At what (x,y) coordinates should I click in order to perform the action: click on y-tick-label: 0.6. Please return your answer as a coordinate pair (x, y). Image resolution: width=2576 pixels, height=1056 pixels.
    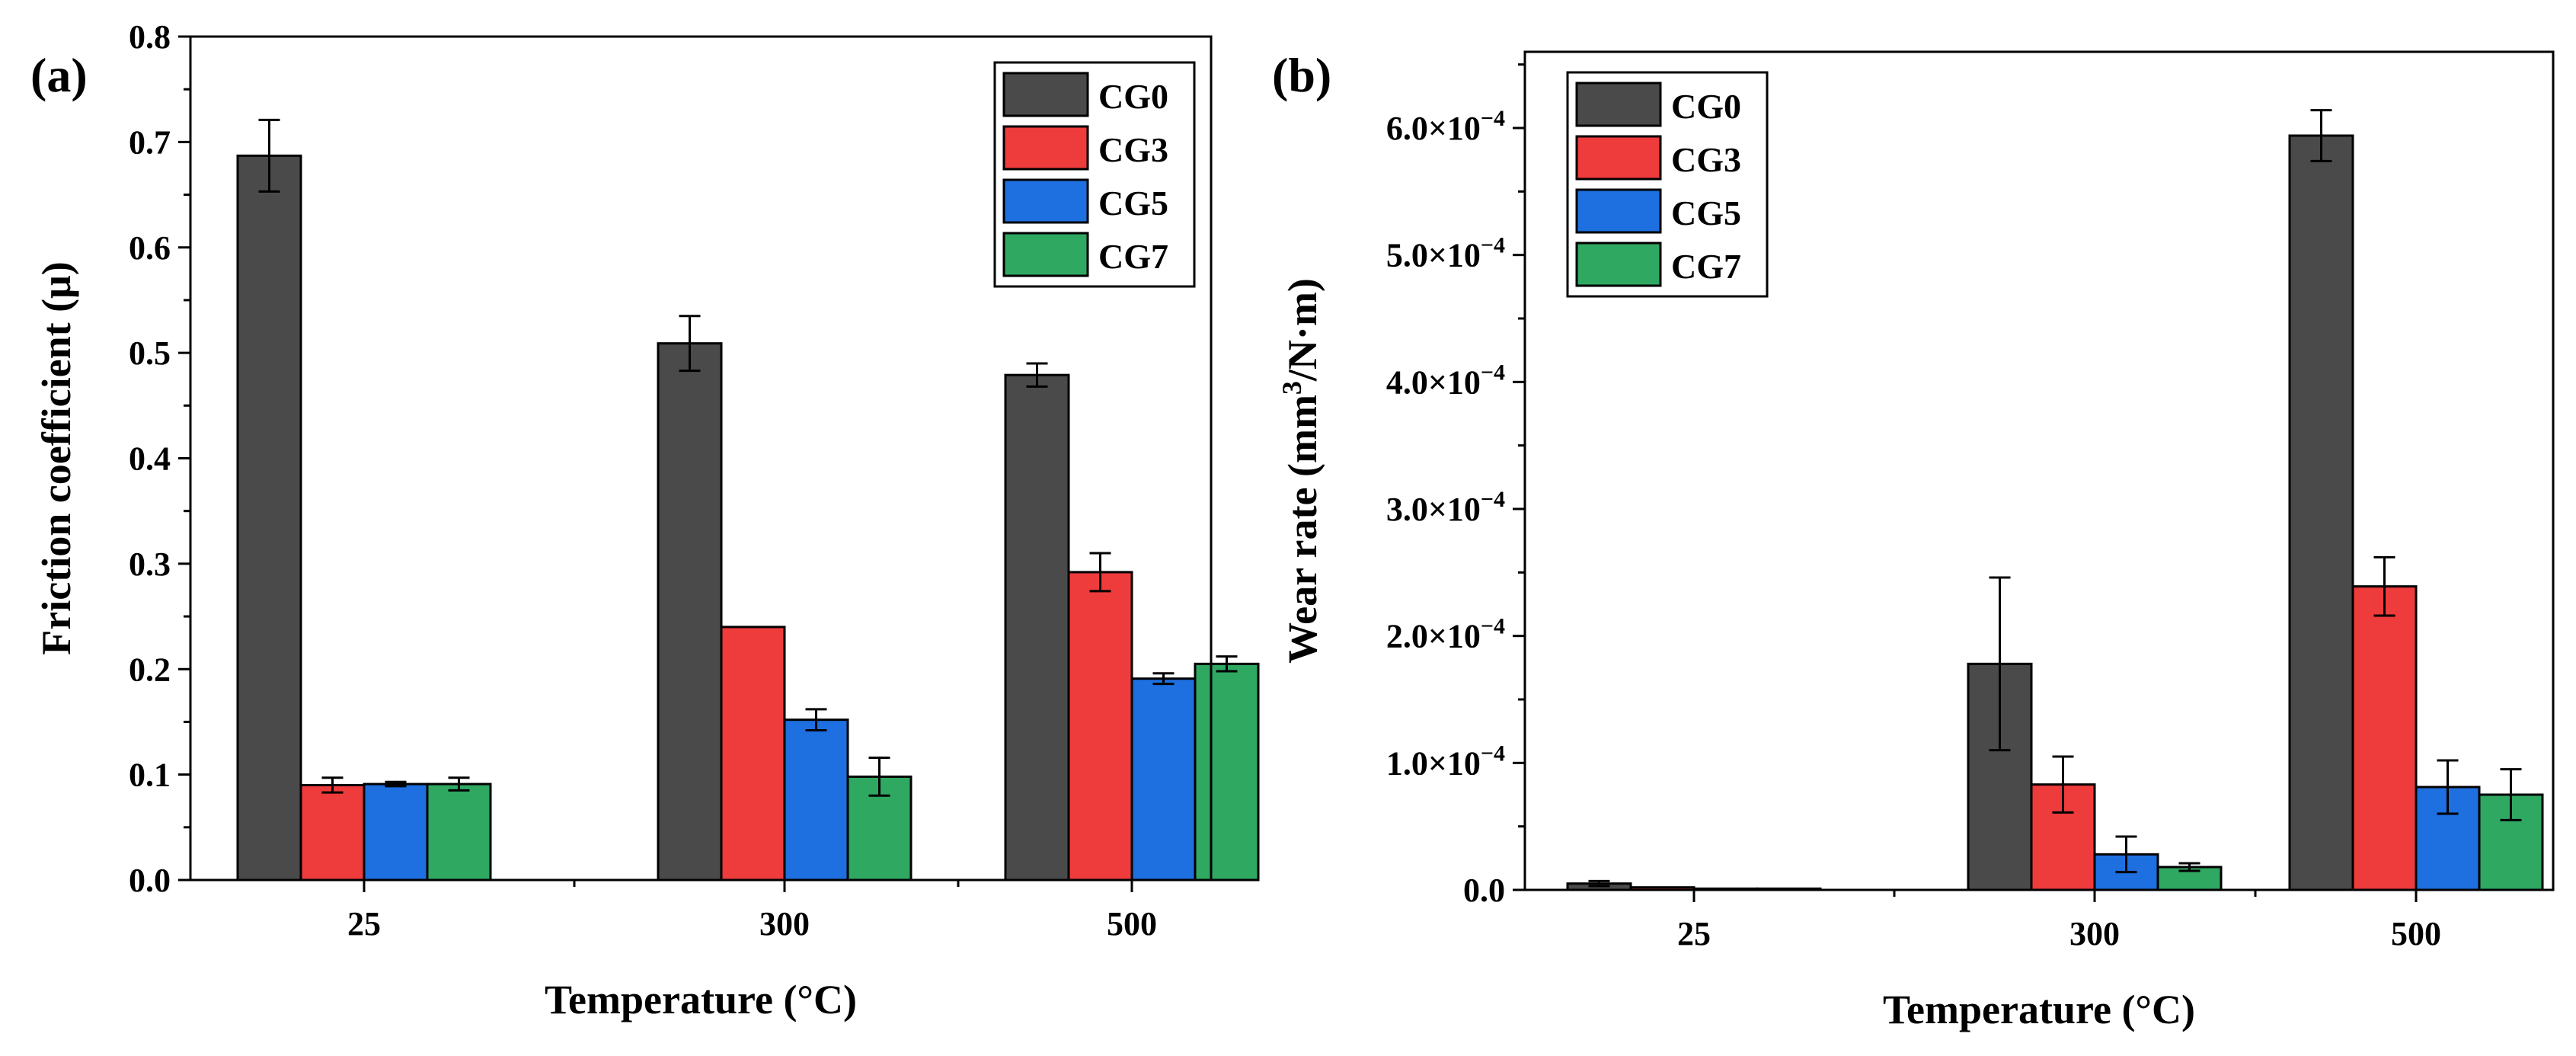
    Looking at the image, I should click on (150, 248).